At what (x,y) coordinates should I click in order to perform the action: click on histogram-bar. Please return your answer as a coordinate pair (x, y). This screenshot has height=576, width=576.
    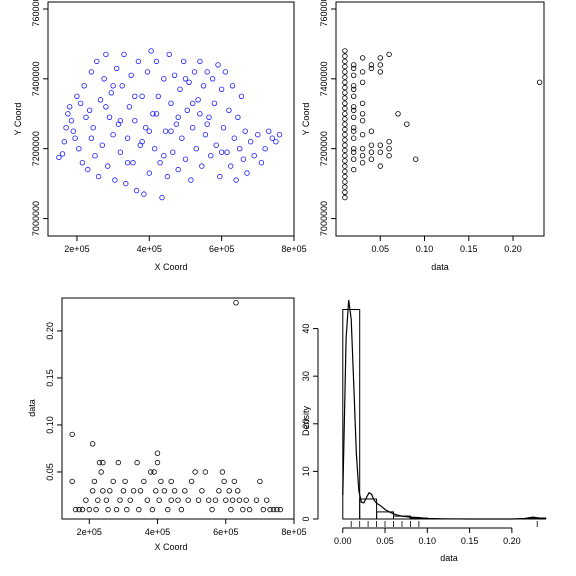
    Looking at the image, I should click on (368, 509).